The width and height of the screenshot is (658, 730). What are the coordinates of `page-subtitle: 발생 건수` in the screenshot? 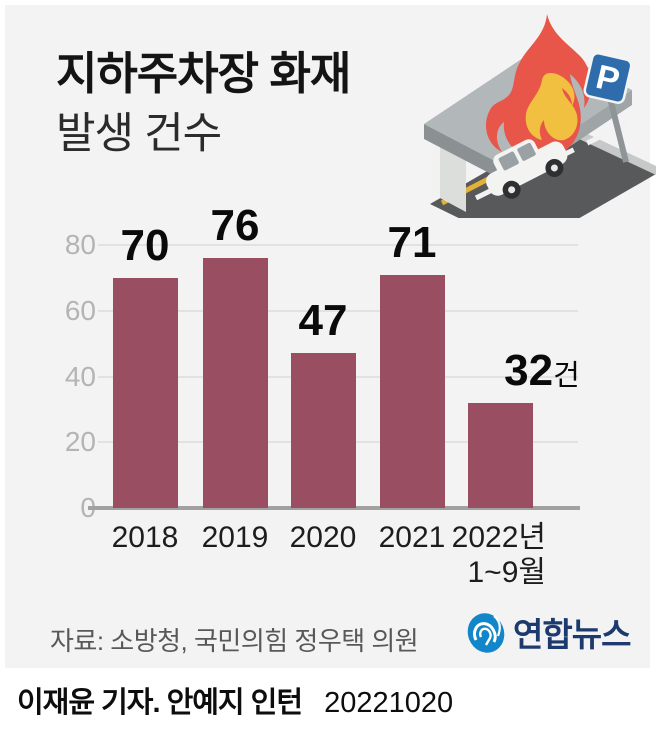 It's located at (139, 134).